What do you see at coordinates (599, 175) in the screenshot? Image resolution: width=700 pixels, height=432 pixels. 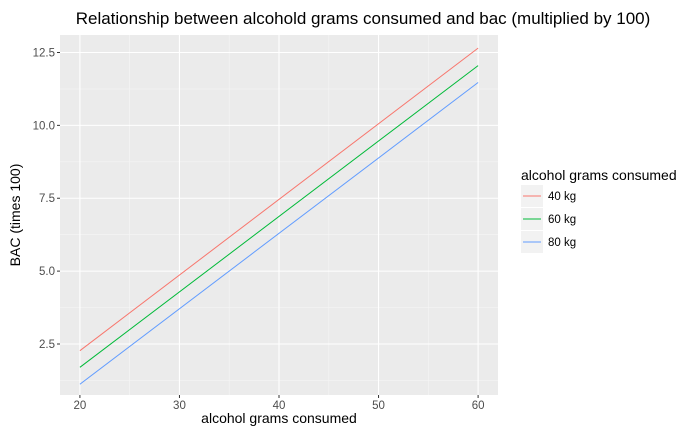 I see `legend-title: alcohol grams consumed` at bounding box center [599, 175].